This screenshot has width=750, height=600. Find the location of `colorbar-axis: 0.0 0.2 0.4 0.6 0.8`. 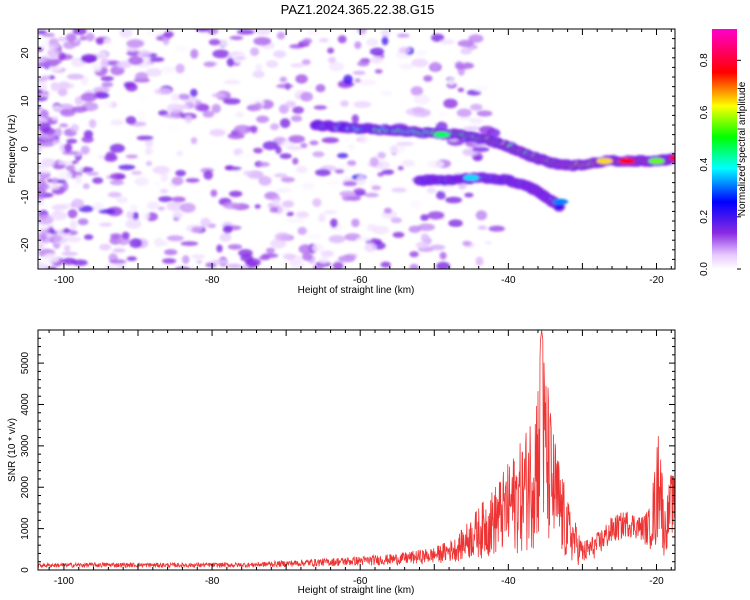

colorbar-axis: 0.0 0.2 0.4 0.6 0.8 is located at coordinates (720, 164).